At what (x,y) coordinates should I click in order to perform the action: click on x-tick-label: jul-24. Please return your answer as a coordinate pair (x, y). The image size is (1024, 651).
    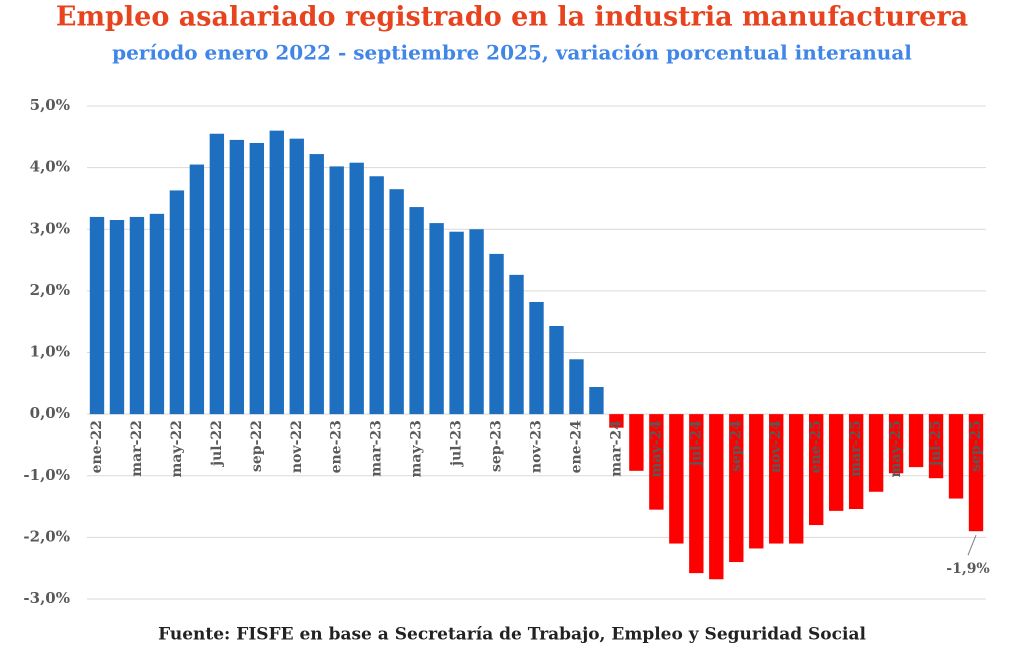
    Looking at the image, I should click on (696, 444).